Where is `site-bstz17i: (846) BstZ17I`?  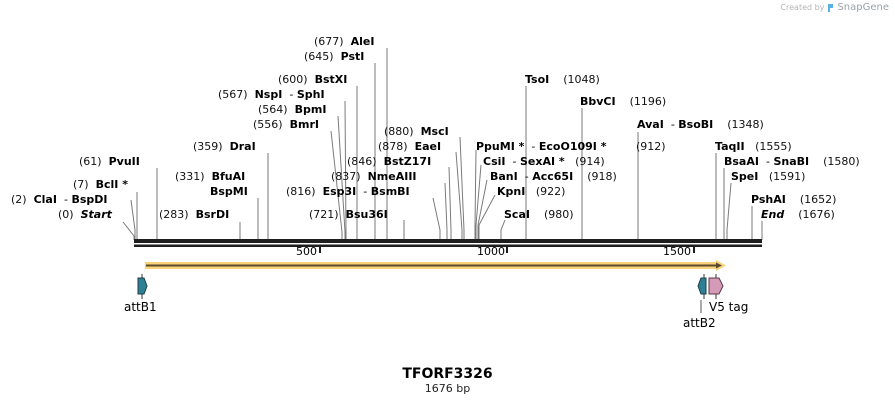
site-bstz17i: (846) BstZ17I is located at coordinates (389, 161).